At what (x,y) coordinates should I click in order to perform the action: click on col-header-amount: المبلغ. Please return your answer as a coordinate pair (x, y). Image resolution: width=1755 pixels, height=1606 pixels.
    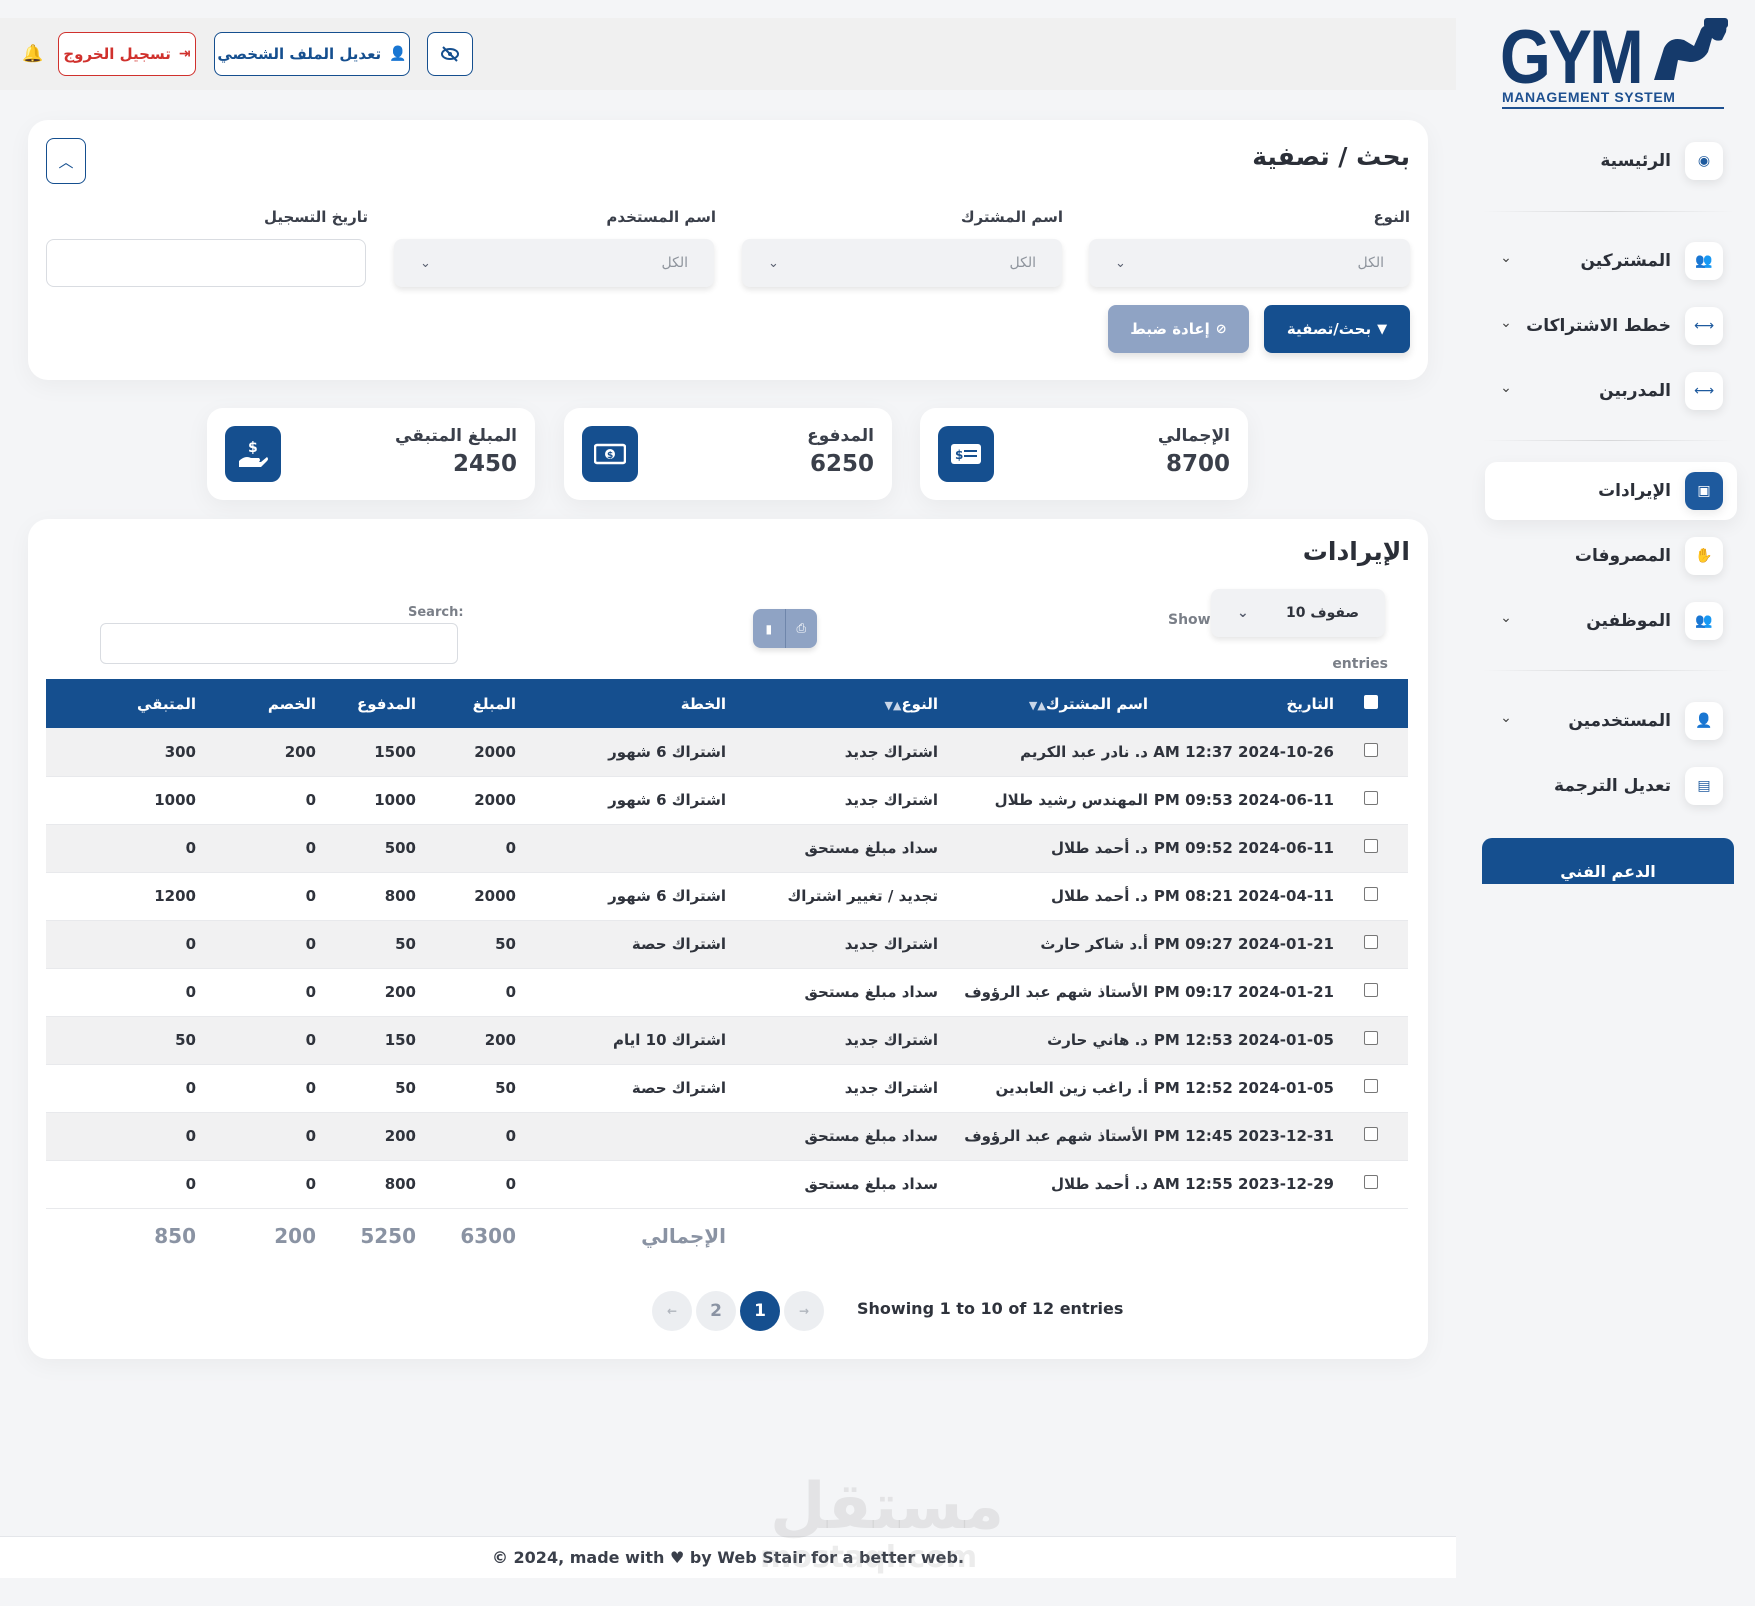
    Looking at the image, I should click on (494, 703).